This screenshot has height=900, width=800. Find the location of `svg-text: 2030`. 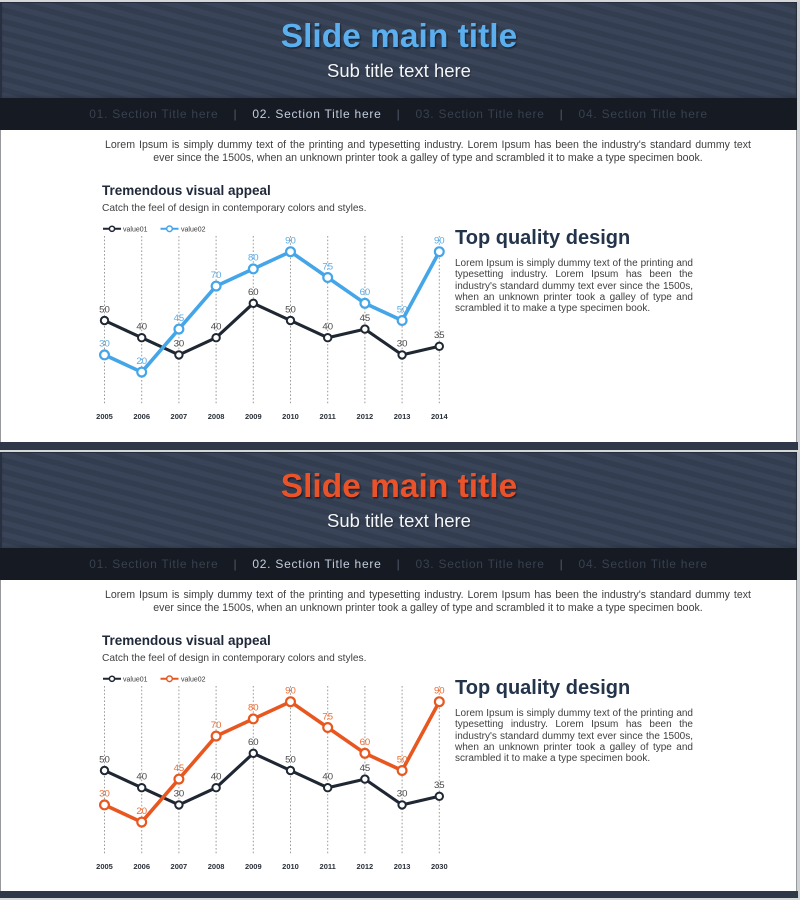

svg-text: 2030 is located at coordinates (439, 866).